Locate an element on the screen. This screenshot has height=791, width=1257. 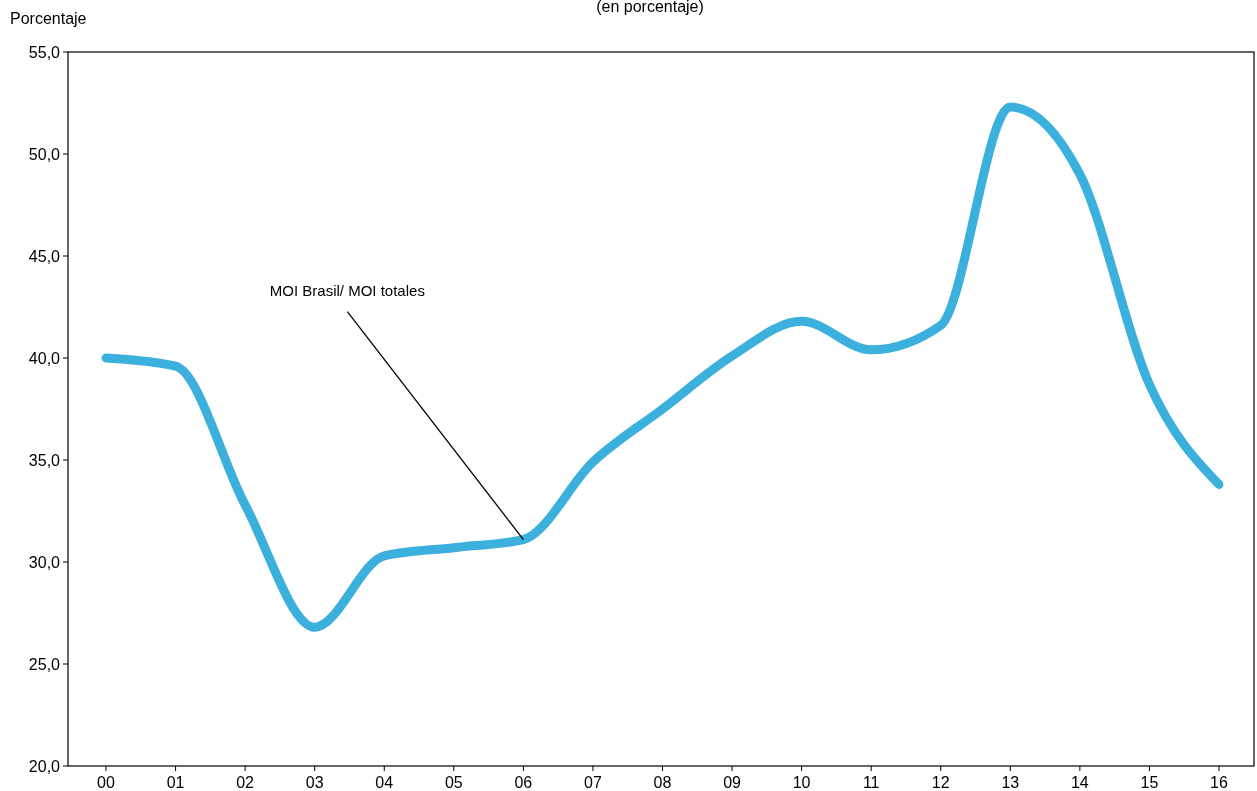
y-tick-label: 25,0 is located at coordinates (44, 664).